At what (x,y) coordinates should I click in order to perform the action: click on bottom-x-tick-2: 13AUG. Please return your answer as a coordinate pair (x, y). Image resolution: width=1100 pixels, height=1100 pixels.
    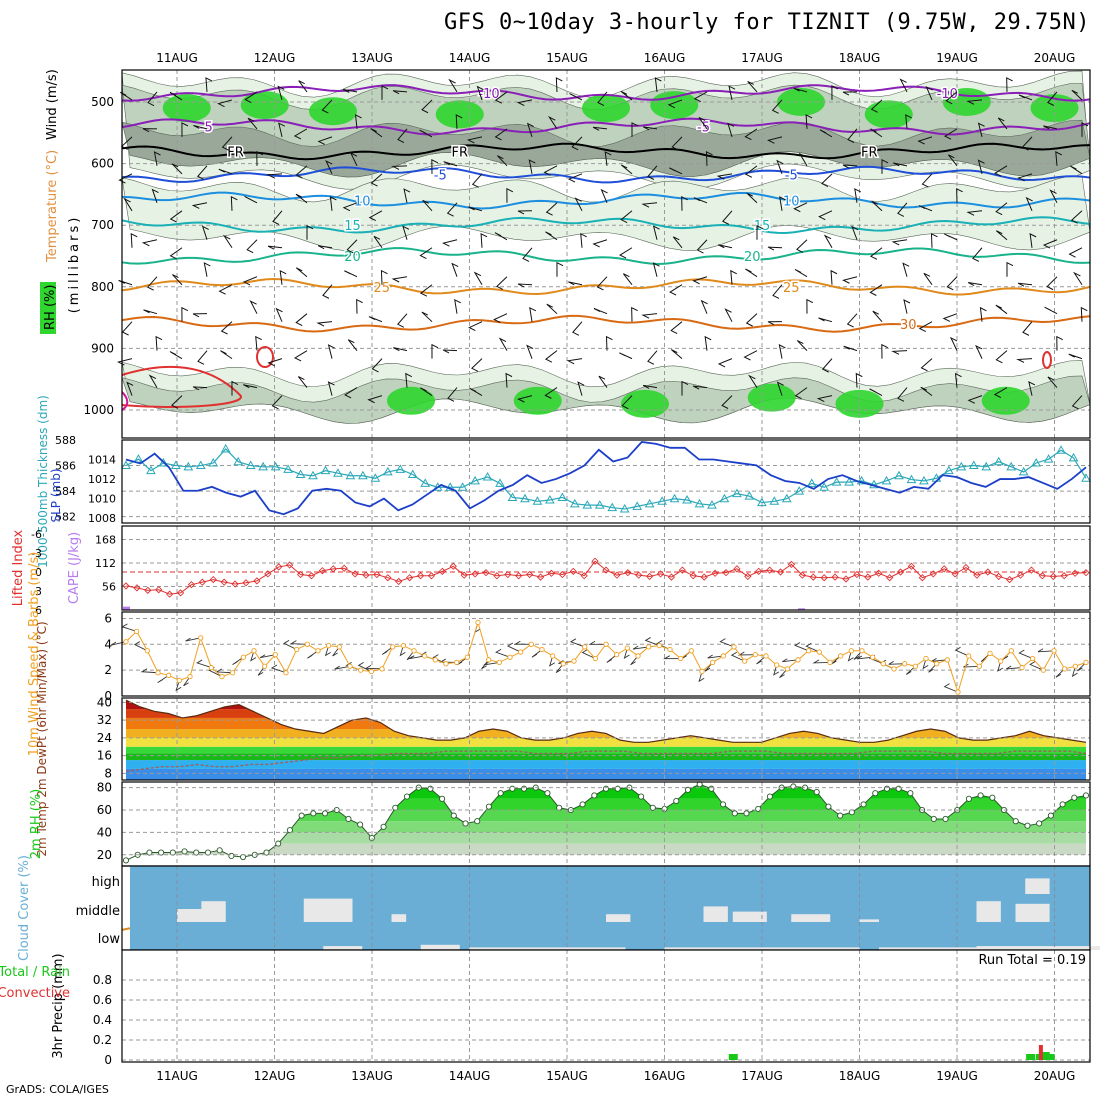
    Looking at the image, I should click on (372, 1076).